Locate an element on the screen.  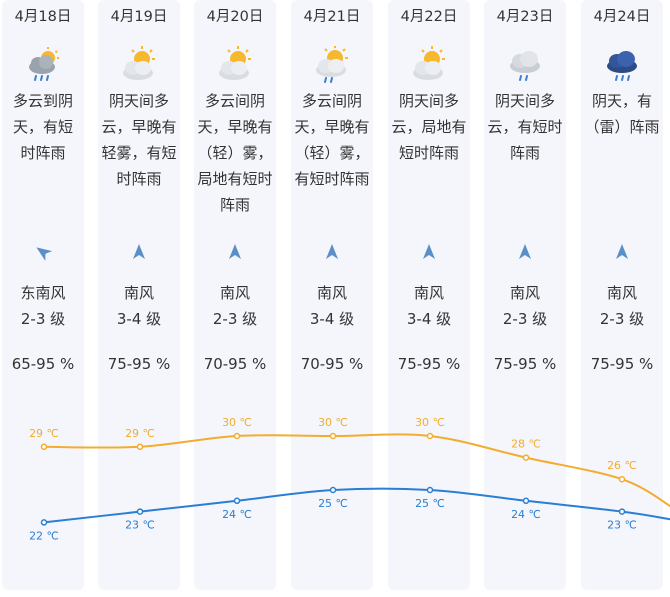
forecast-date: 4月23日 is located at coordinates (525, 17).